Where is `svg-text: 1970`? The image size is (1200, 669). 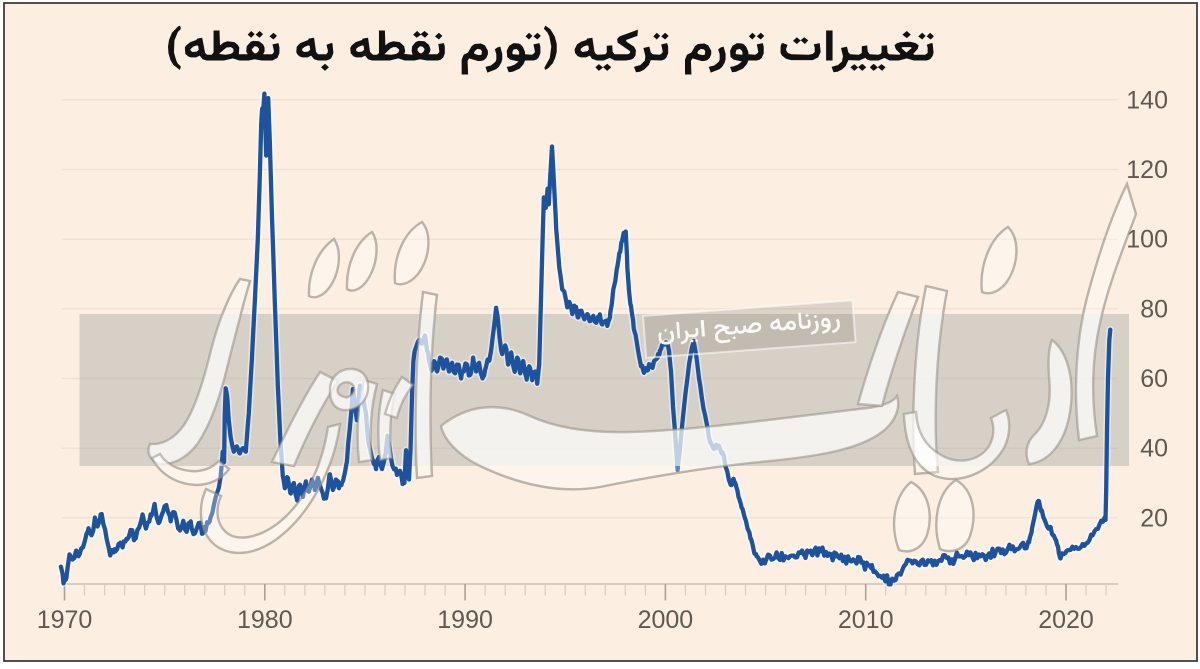
svg-text: 1970 is located at coordinates (65, 620).